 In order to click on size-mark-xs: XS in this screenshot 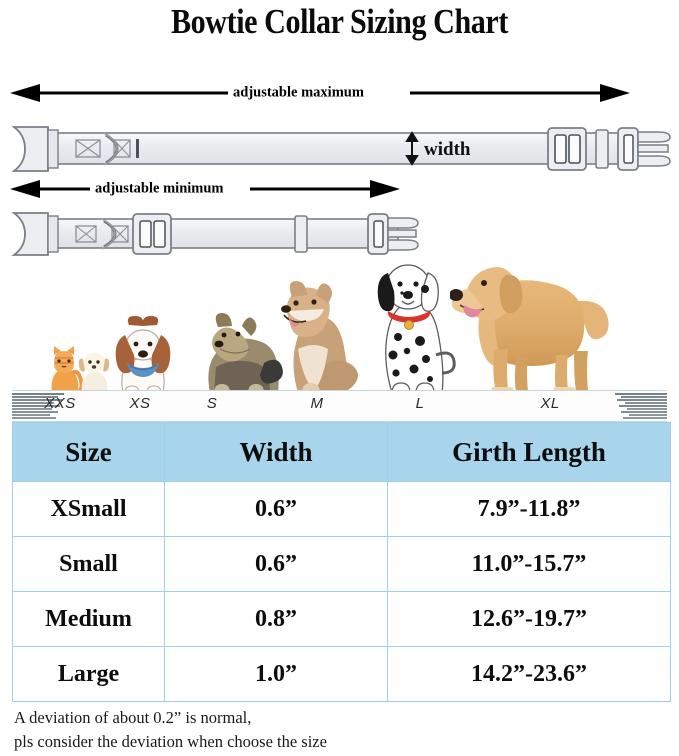, I will do `click(140, 403)`.